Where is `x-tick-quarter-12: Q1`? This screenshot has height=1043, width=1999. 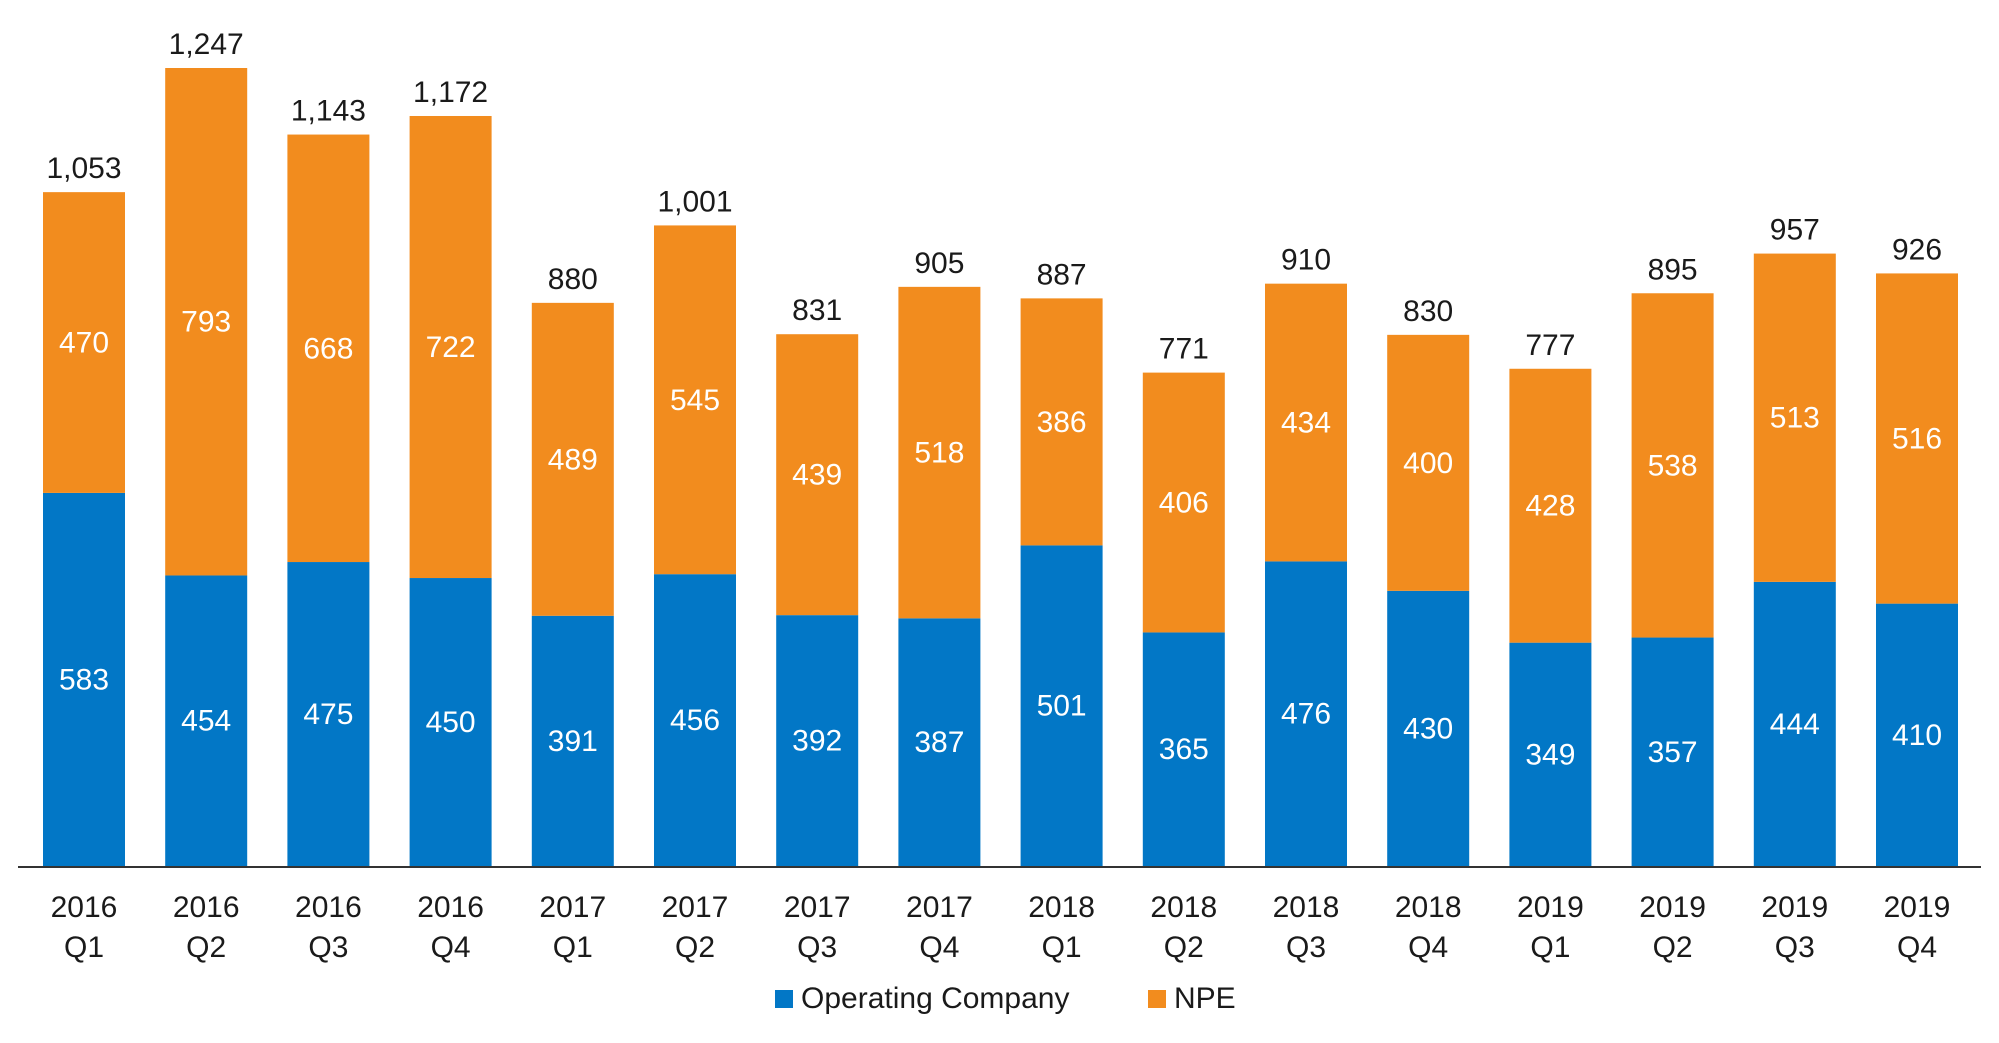
x-tick-quarter-12: Q1 is located at coordinates (1550, 947).